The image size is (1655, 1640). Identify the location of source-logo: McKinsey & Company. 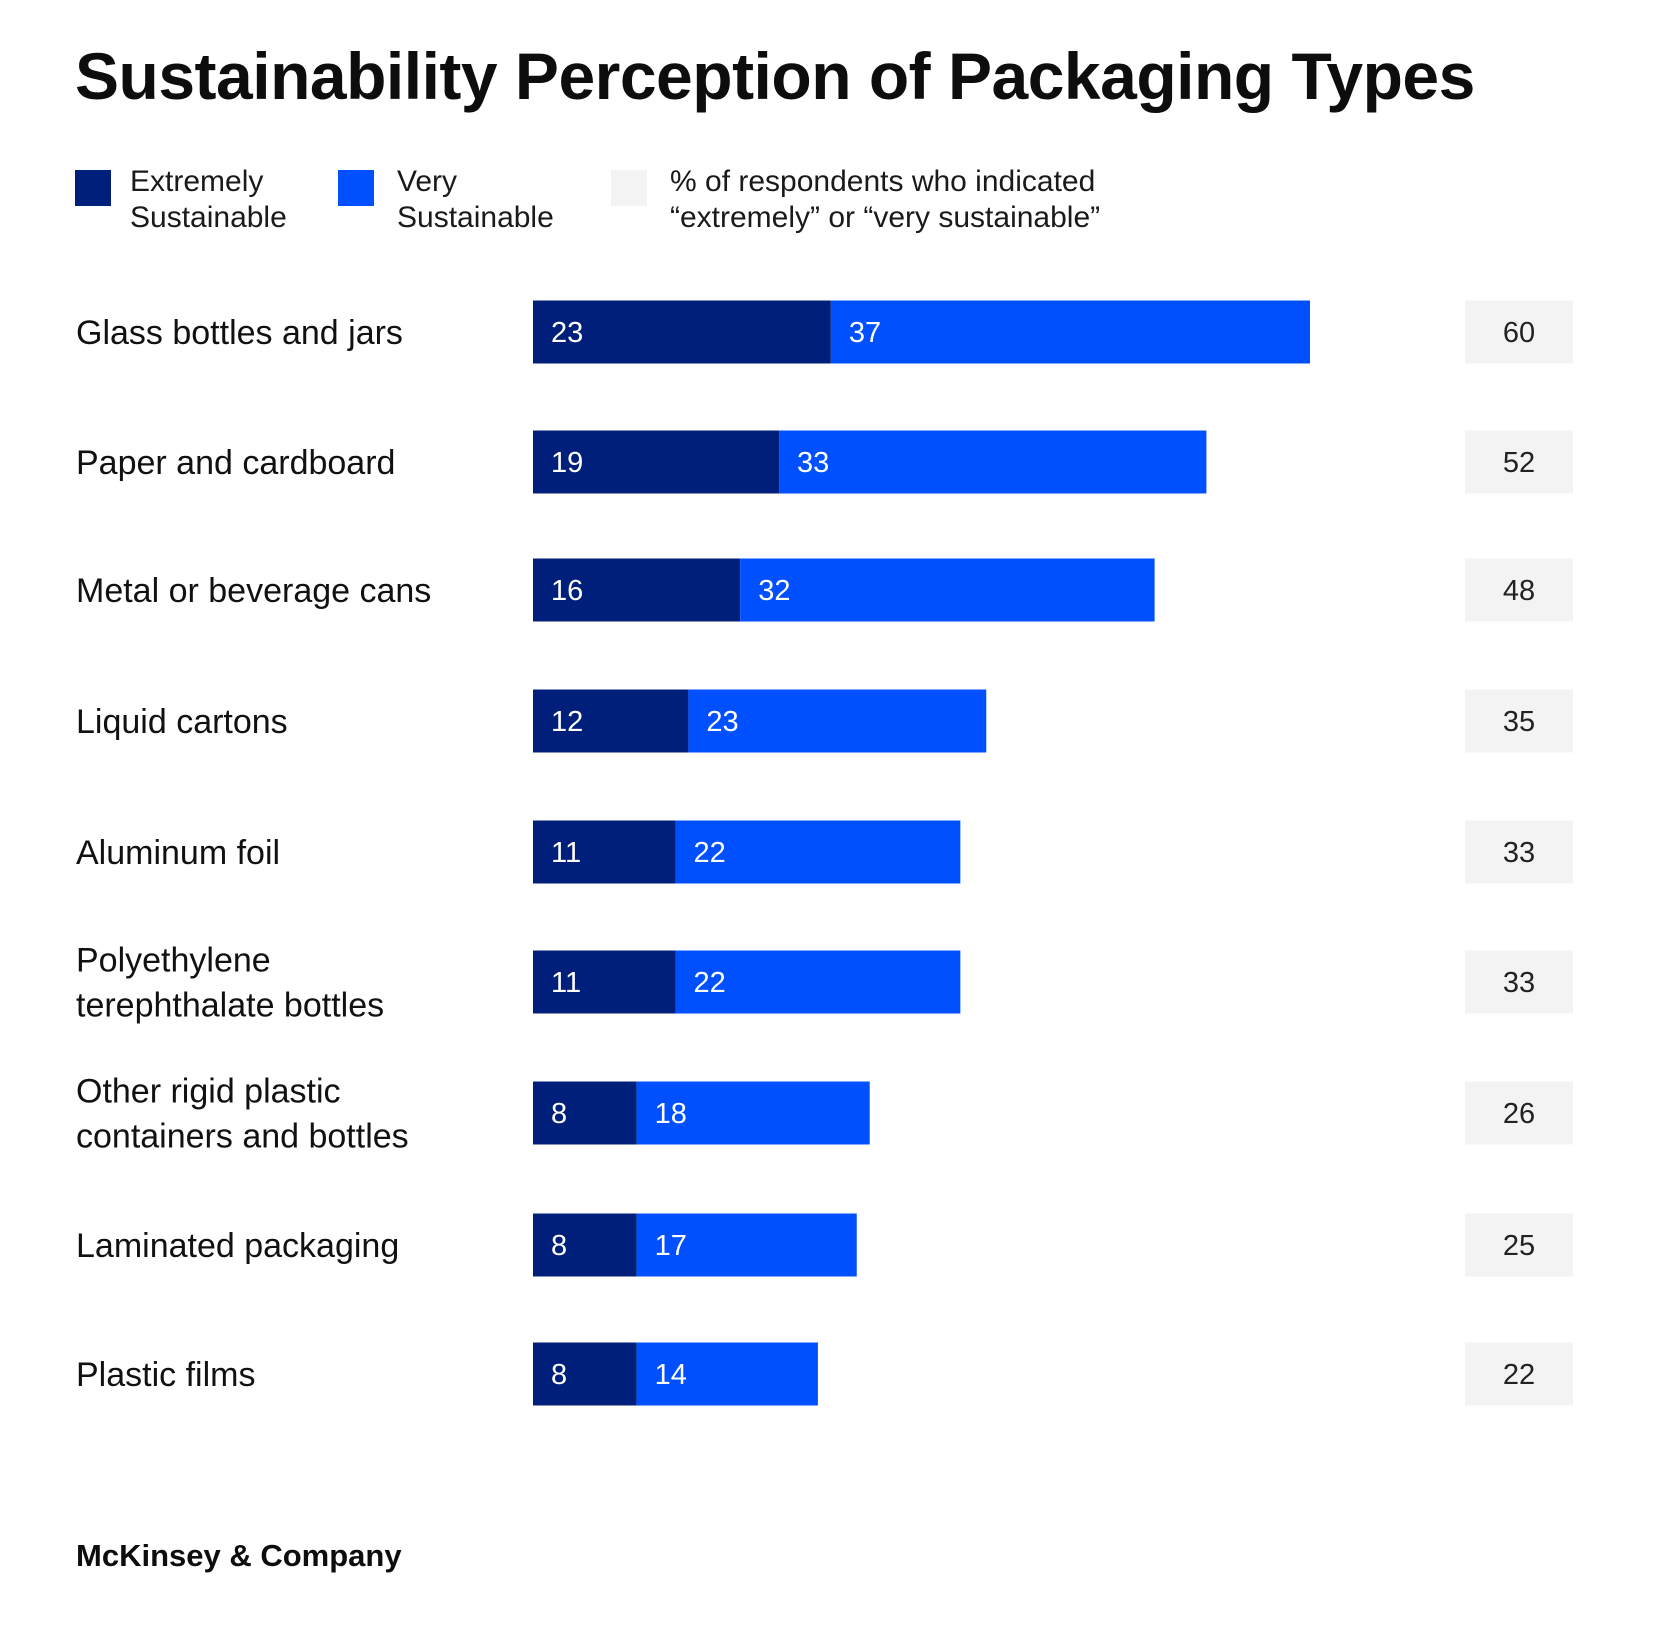
(239, 1555).